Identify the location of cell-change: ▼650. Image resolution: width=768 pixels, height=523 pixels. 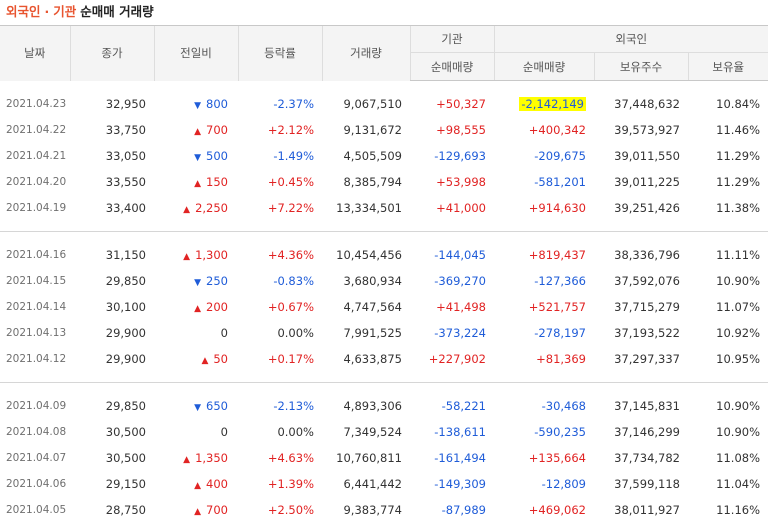
(196, 406).